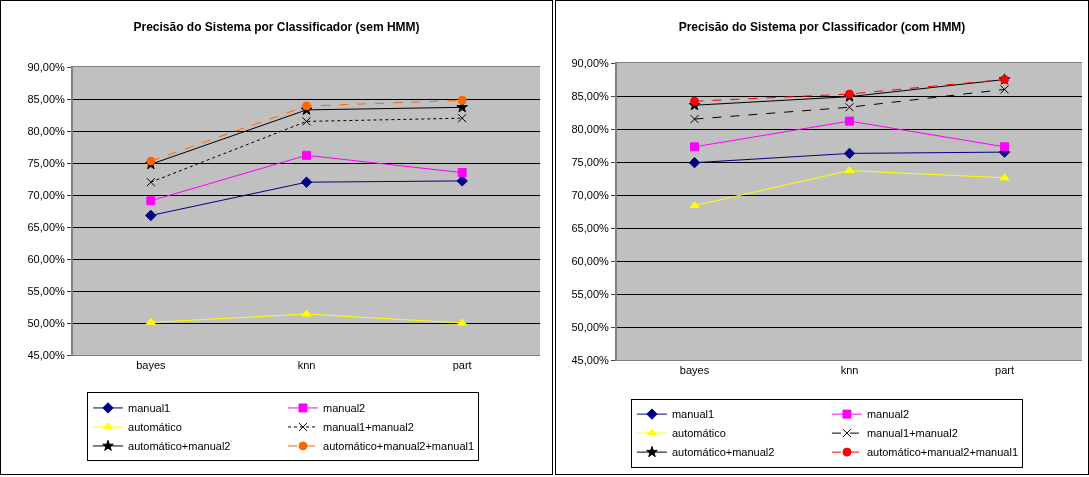 This screenshot has width=1089, height=477. Describe the element at coordinates (822, 26) in the screenshot. I see `chart-title: Precisão do Sistema por Classificador (com HMM)` at that location.